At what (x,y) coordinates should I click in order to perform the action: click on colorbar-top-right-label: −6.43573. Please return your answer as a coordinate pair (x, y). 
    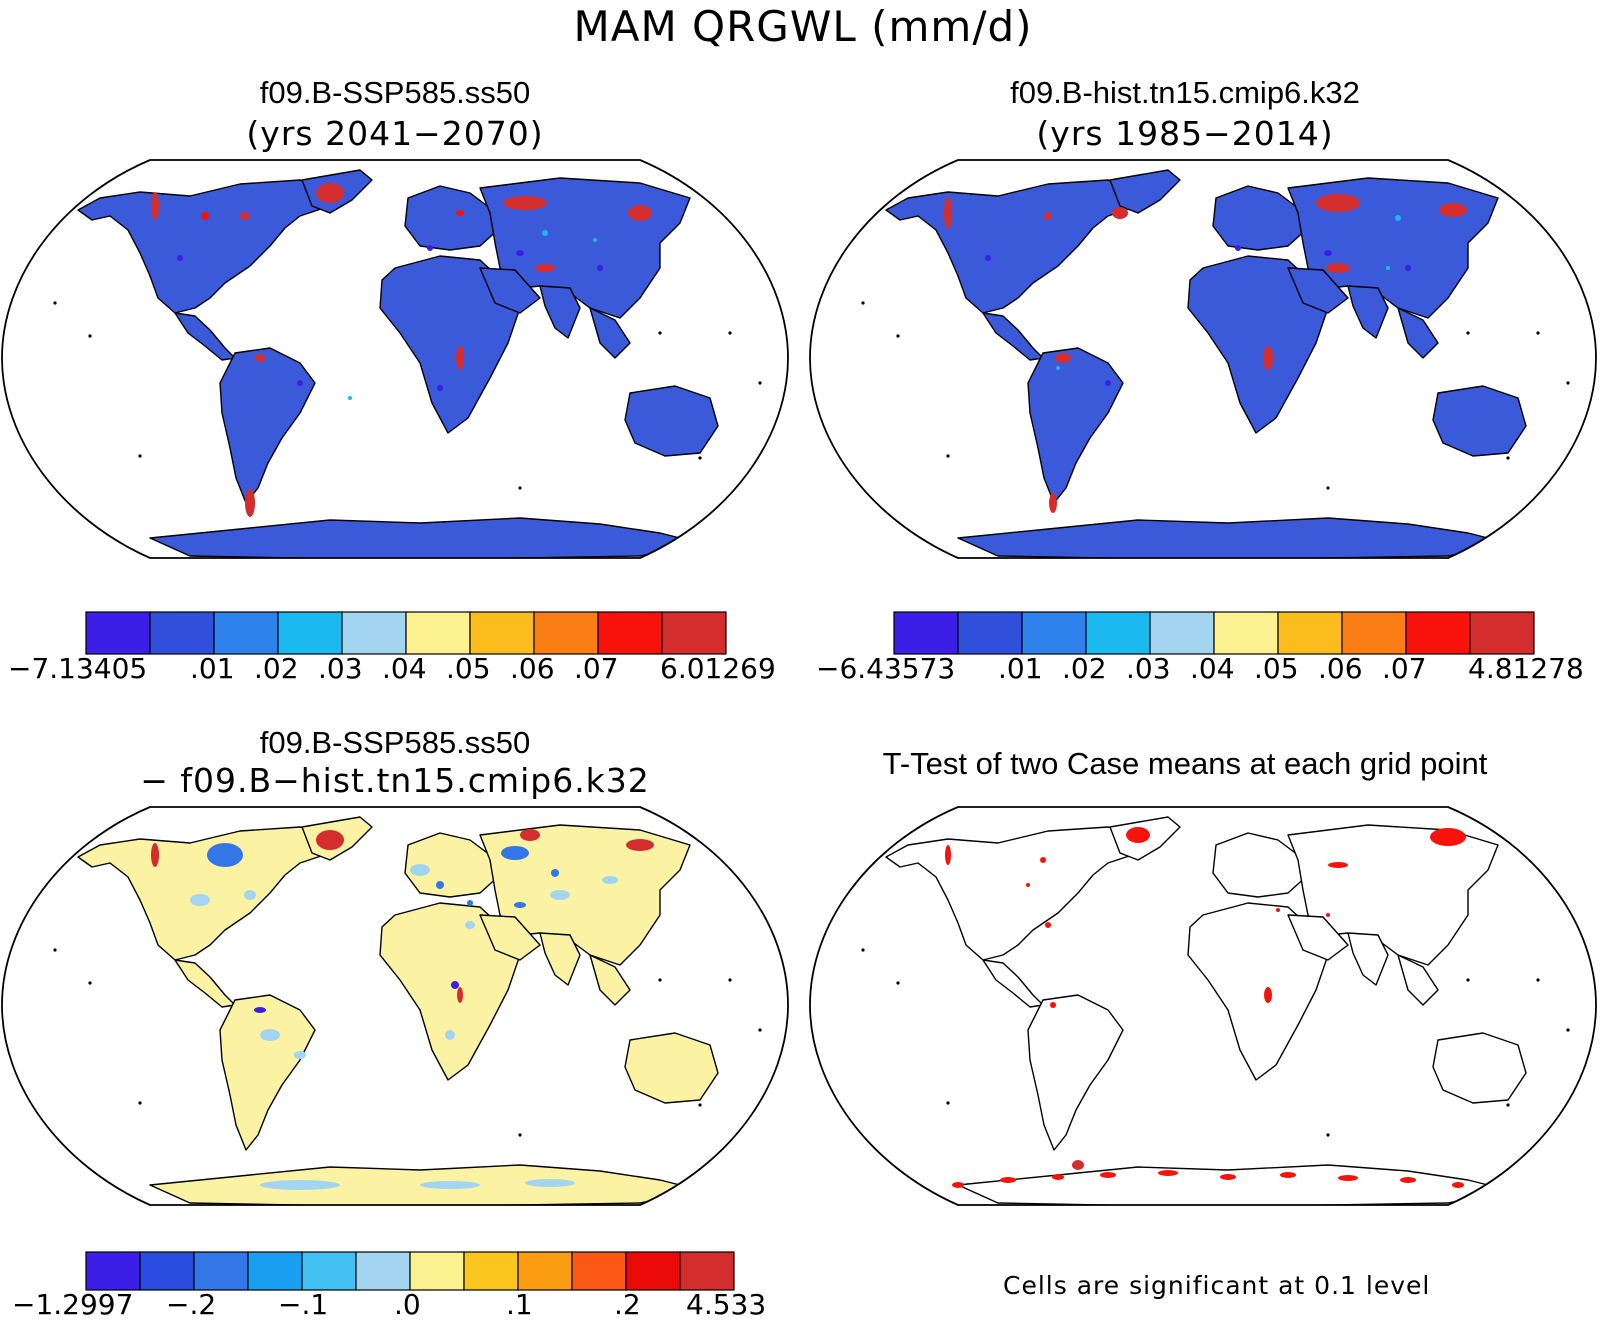
    Looking at the image, I should click on (886, 668).